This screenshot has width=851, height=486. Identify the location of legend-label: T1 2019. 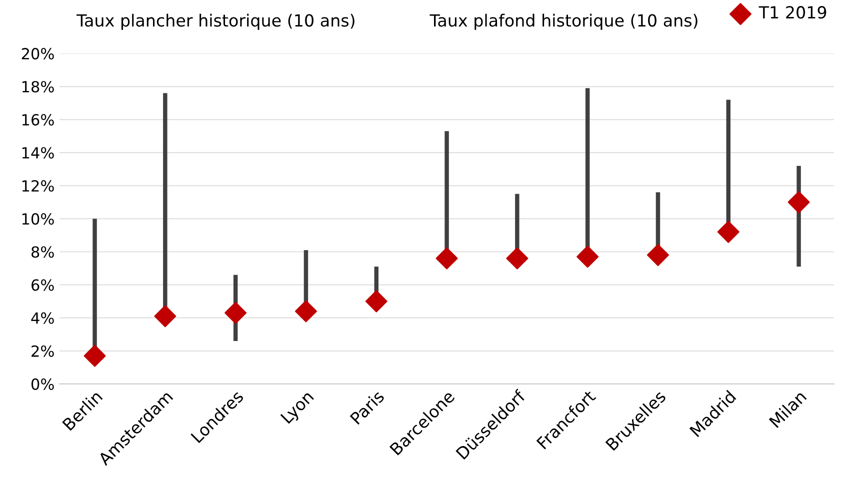
(792, 12).